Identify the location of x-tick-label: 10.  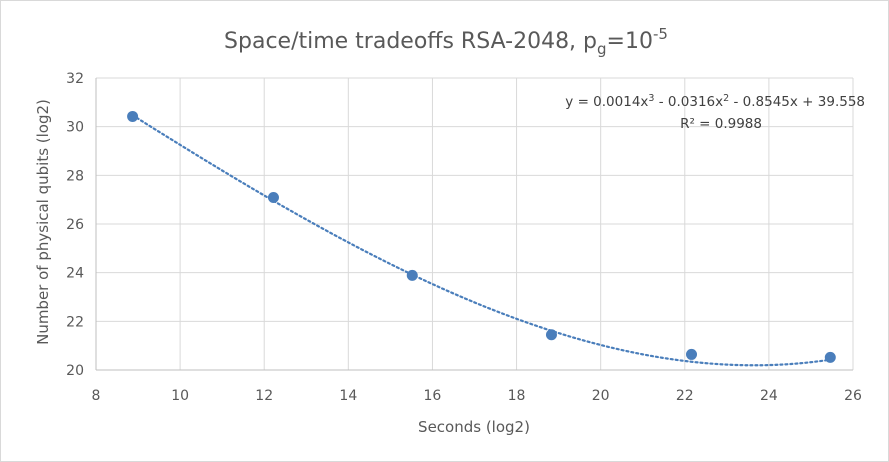
(180, 396).